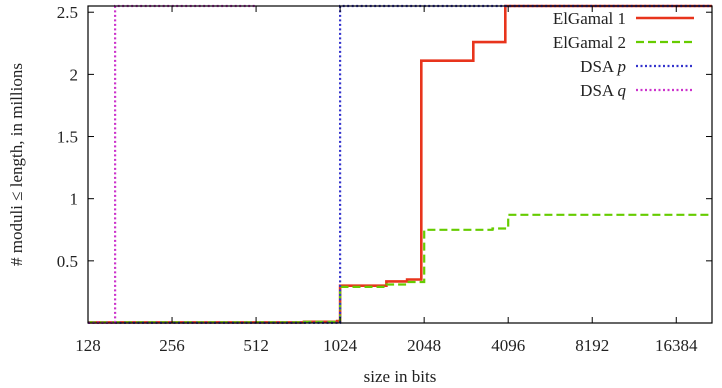 This screenshot has width=722, height=388. Describe the element at coordinates (603, 66) in the screenshot. I see `legend-label: DSA p` at that location.